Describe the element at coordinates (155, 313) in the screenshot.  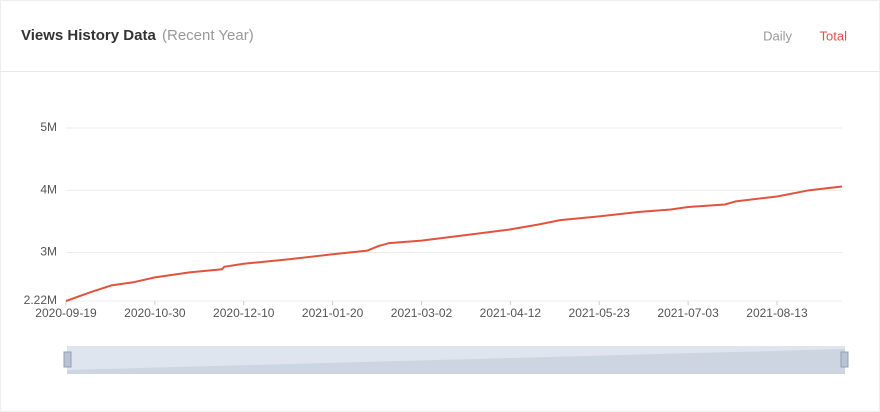
I see `x-tick-label: 2020-10-30` at that location.